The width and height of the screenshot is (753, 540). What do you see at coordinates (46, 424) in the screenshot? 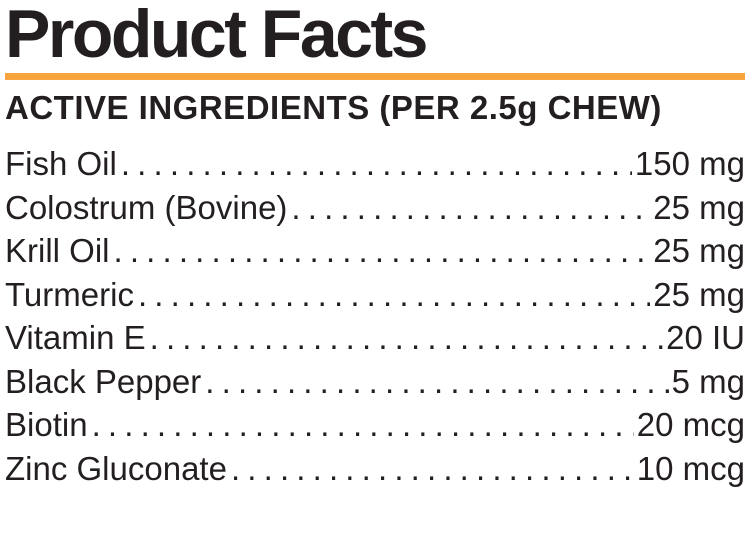
I see `ingredient-name: Biotin` at bounding box center [46, 424].